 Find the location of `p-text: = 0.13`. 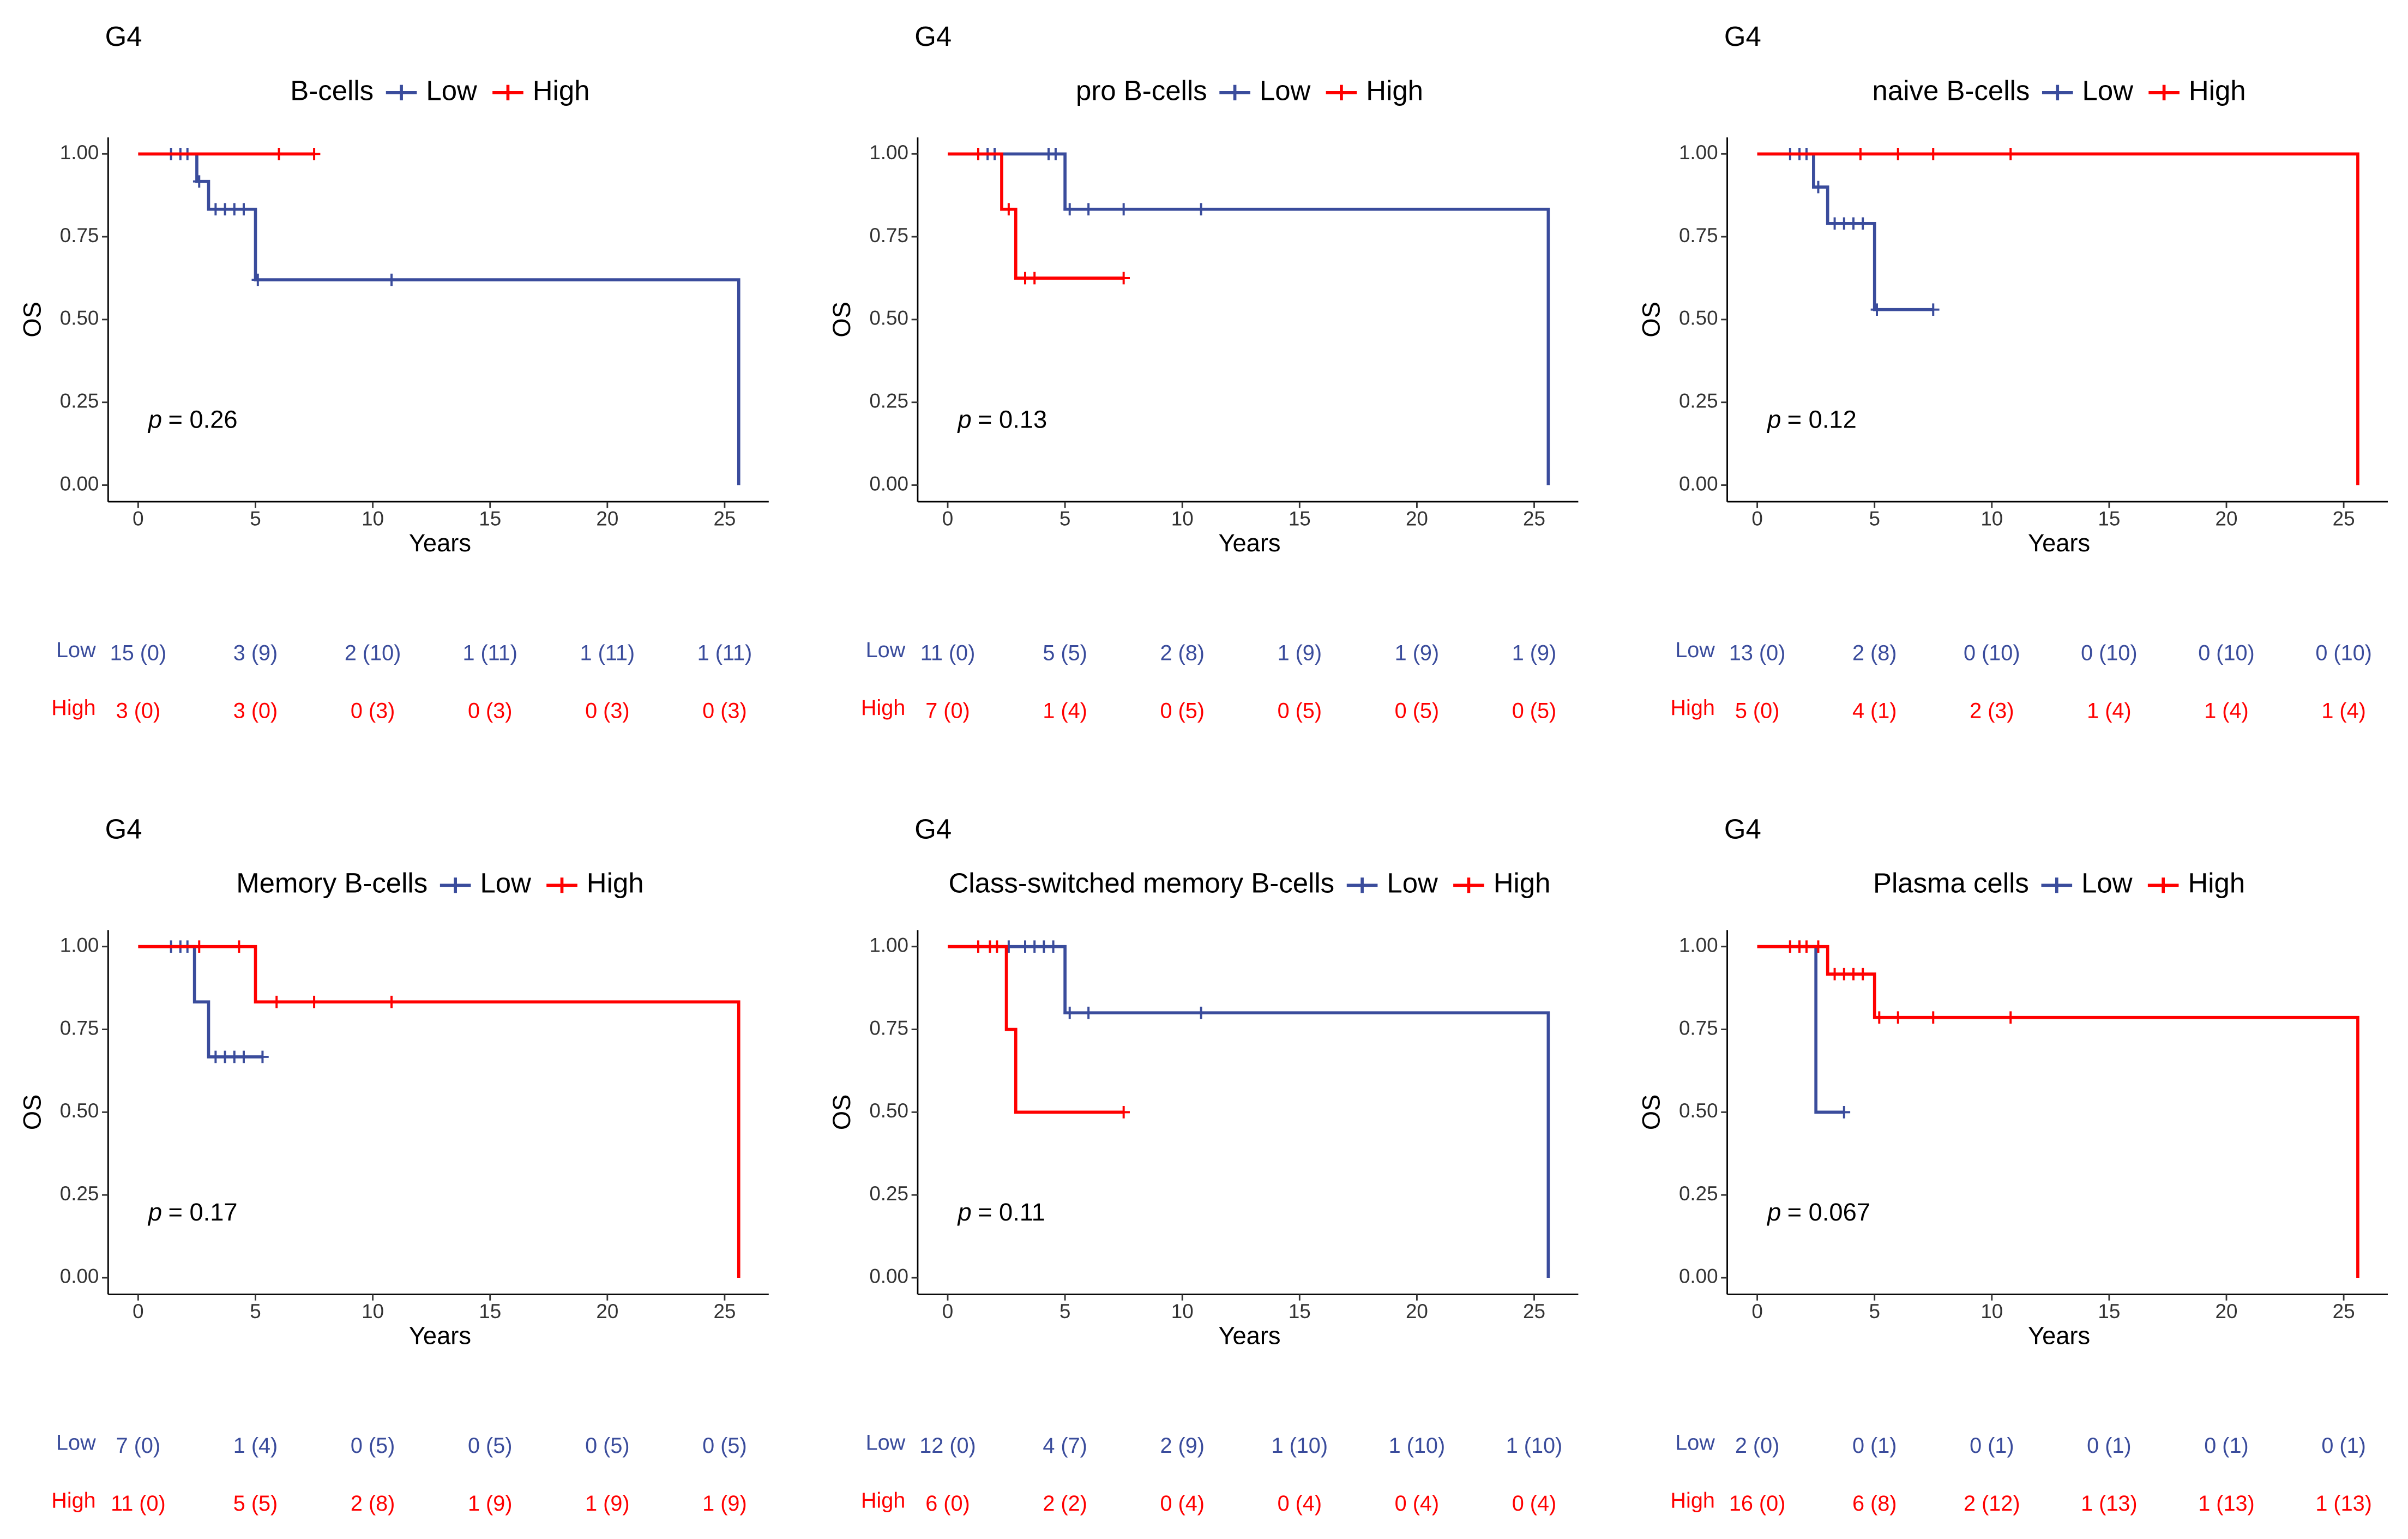

p-text: = 0.13 is located at coordinates (1012, 420).